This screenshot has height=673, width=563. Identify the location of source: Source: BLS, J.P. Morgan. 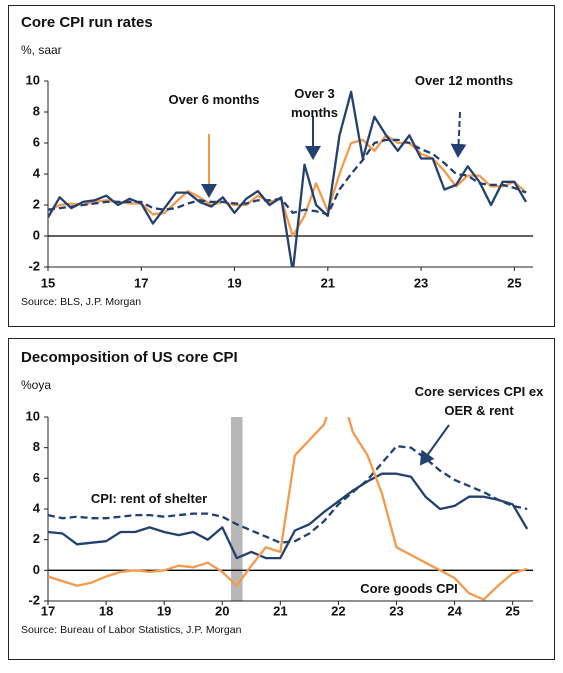
(81, 302).